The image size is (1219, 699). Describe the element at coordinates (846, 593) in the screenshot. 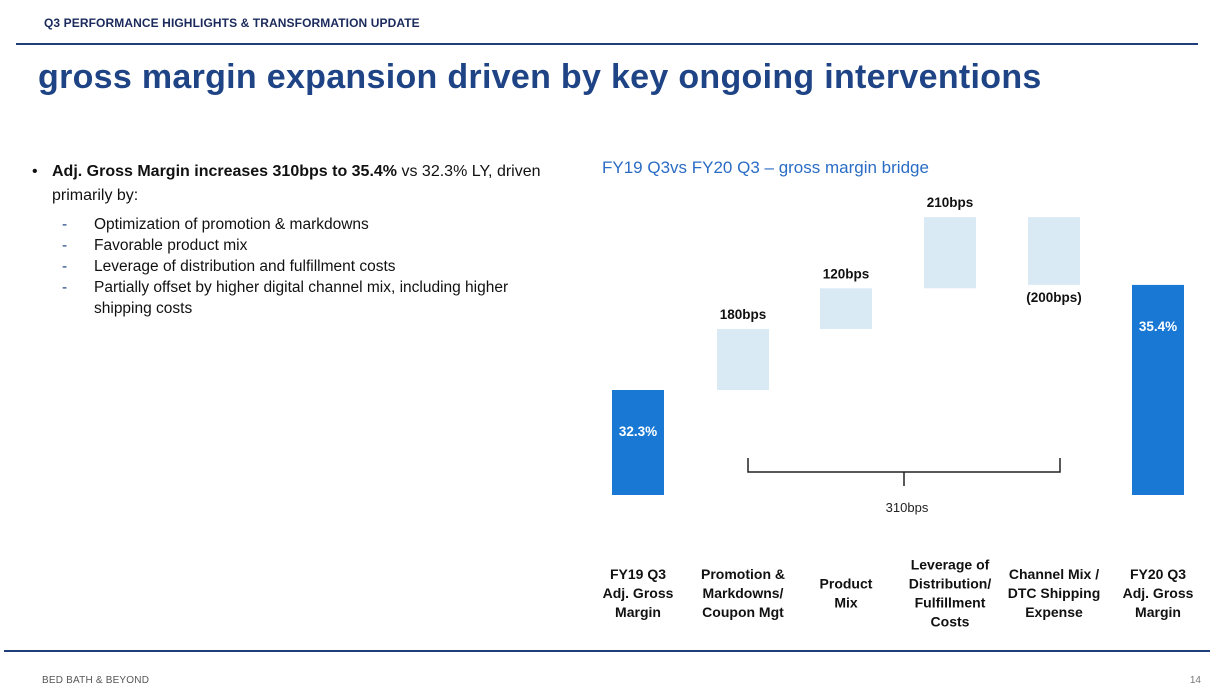

I see `category-label-2: Product Mix` at that location.